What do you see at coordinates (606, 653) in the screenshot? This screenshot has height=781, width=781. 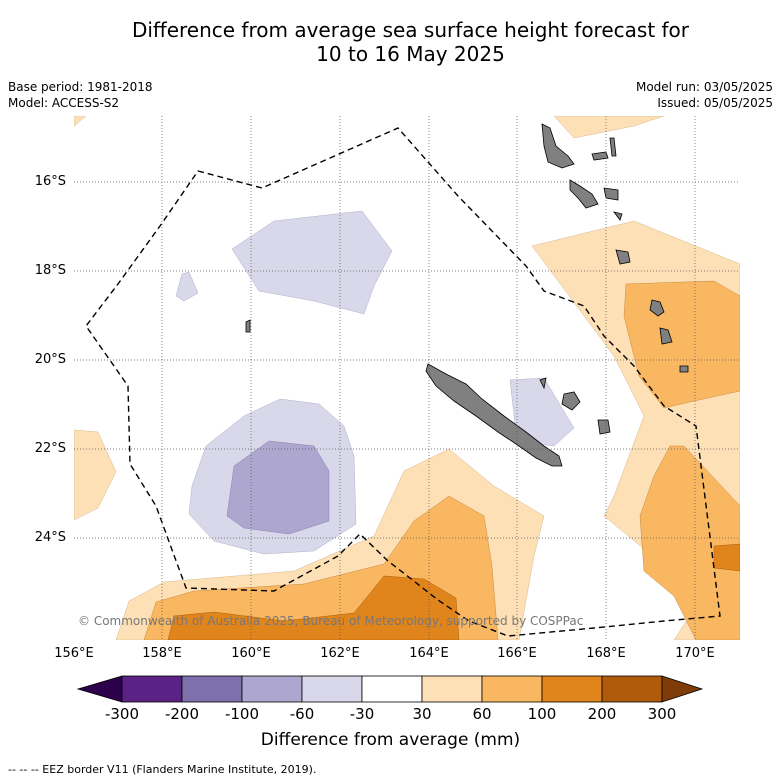 I see `lon-tick-168e: 168°E` at bounding box center [606, 653].